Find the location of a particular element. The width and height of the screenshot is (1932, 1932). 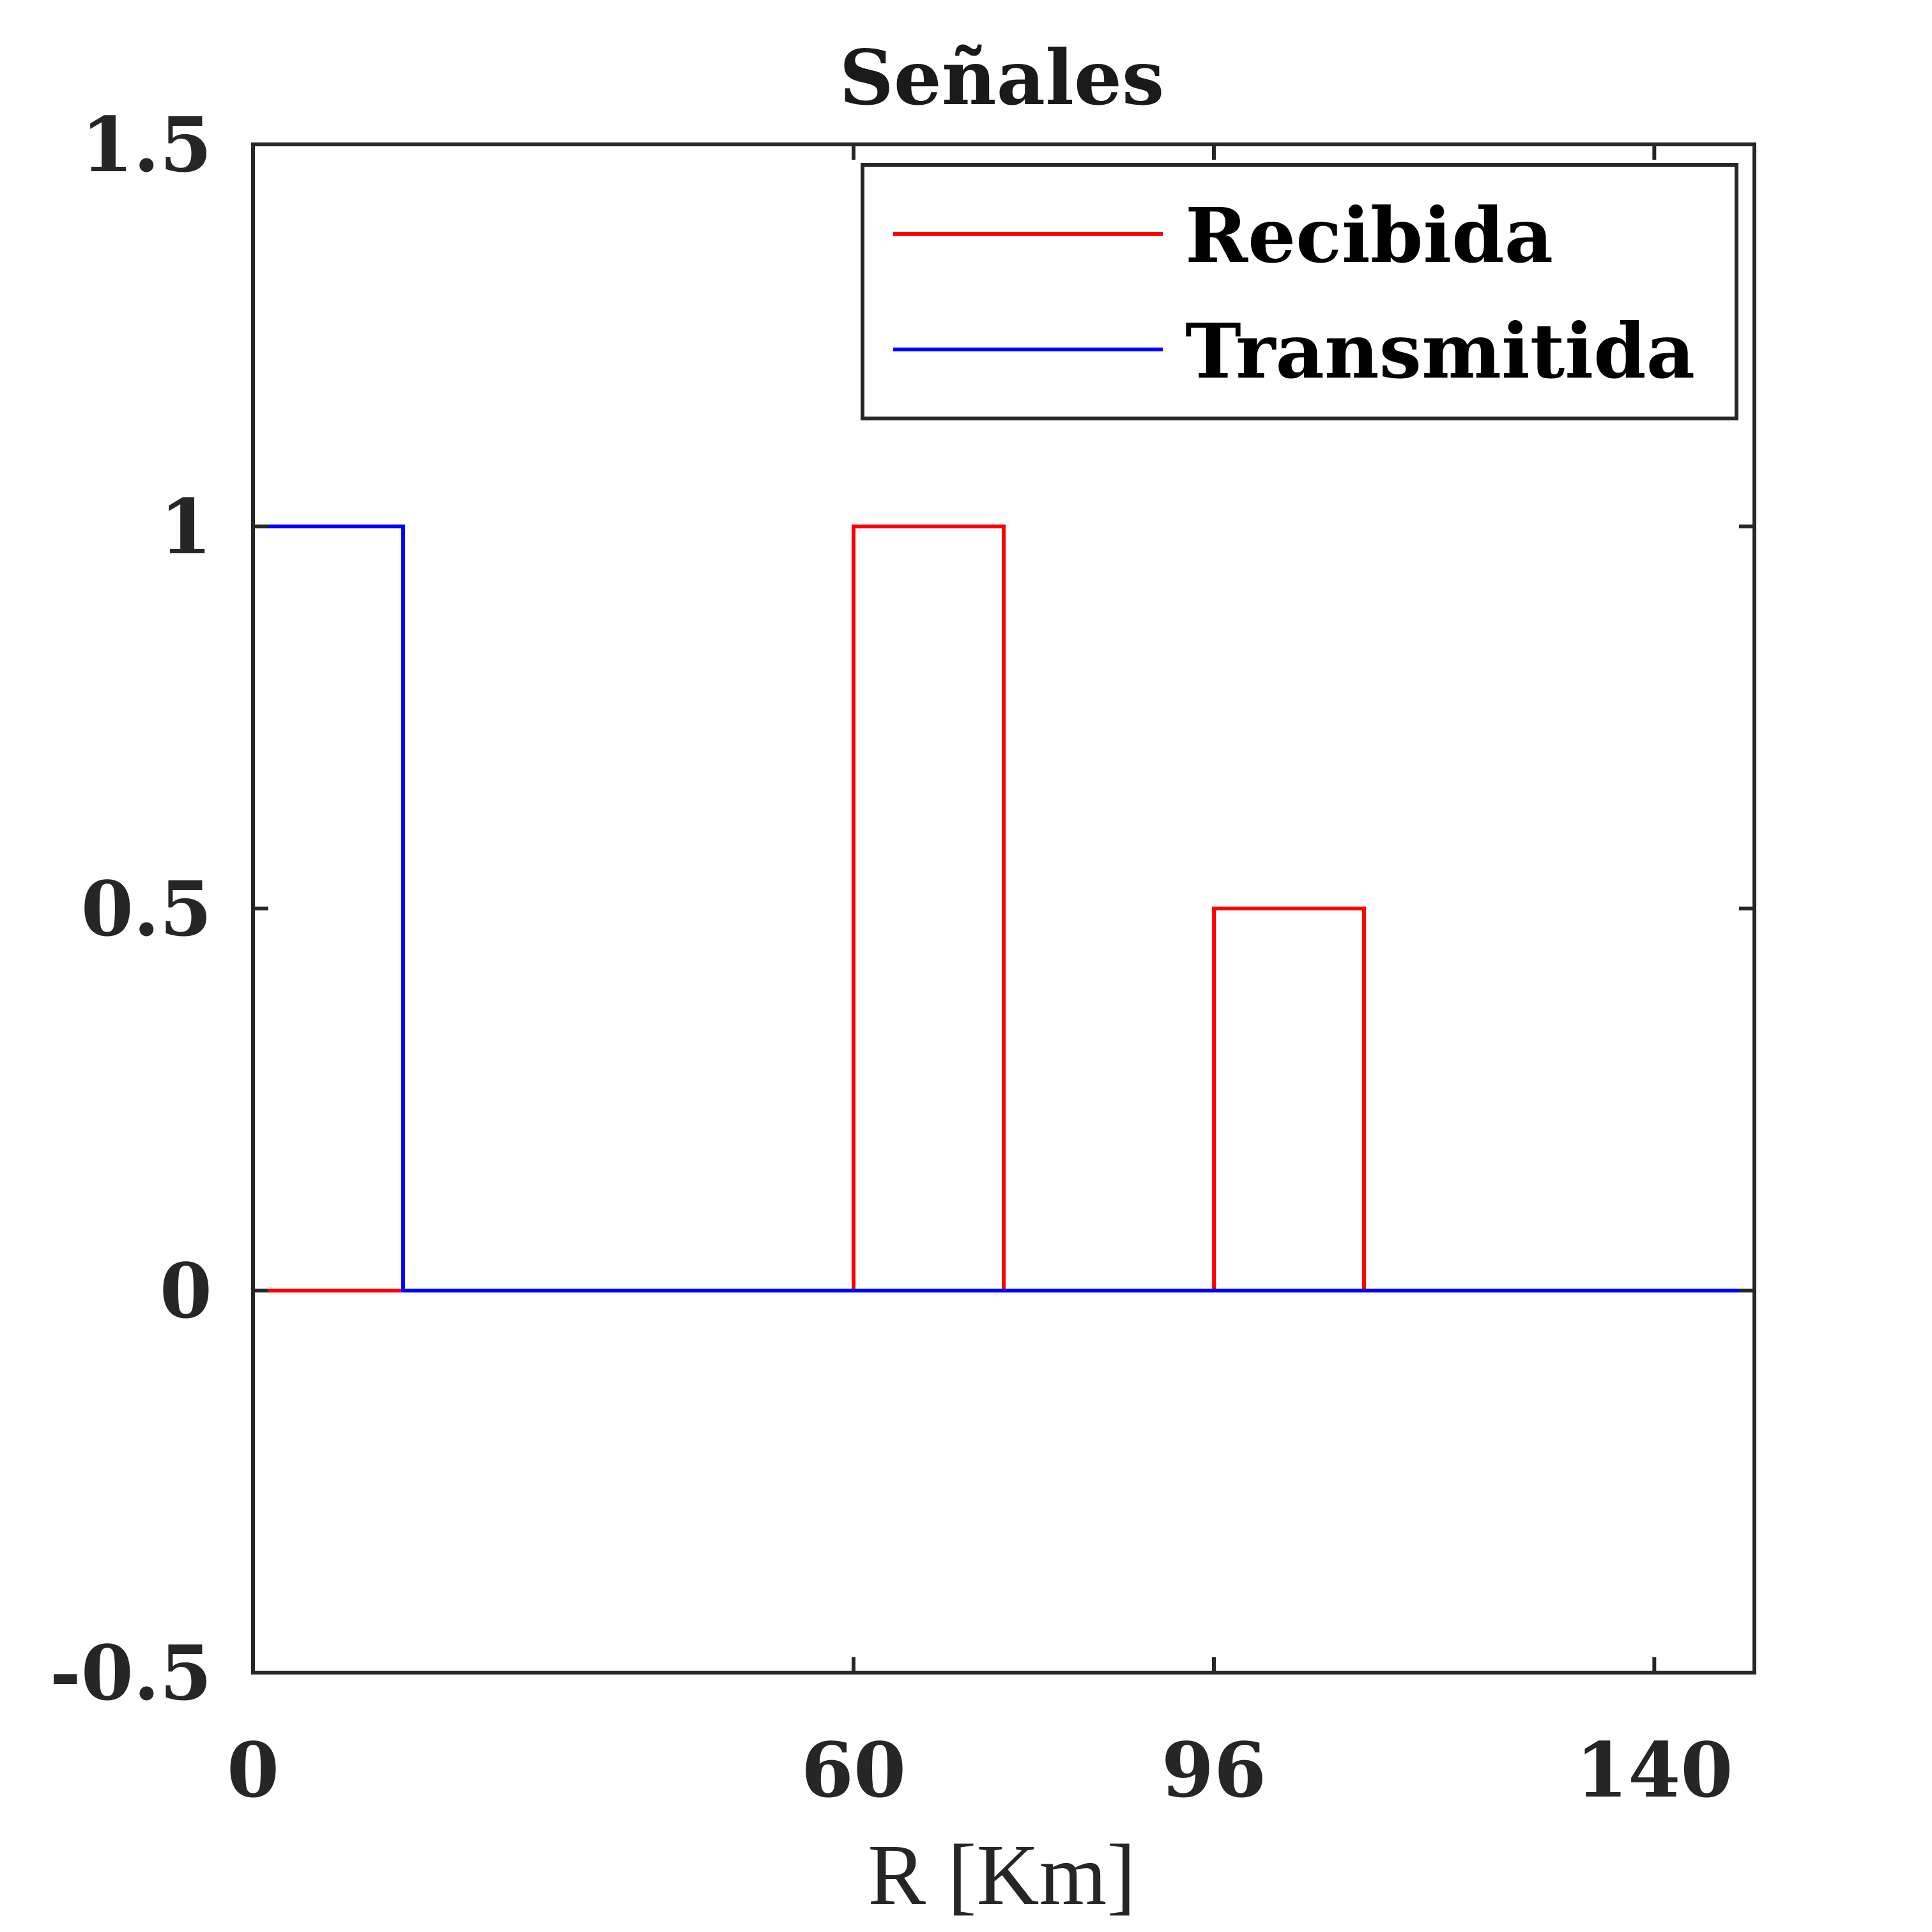

x-axis-label: R [Km] is located at coordinates (1001, 1875).